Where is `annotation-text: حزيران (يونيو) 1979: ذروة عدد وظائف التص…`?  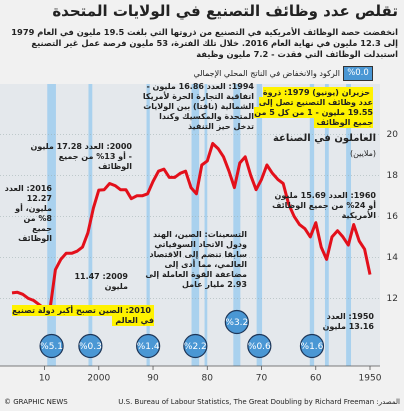
annotation-text: حزيران (يونيو) 1979: ذروة عدد وظائف التص… is located at coordinates (313, 107).